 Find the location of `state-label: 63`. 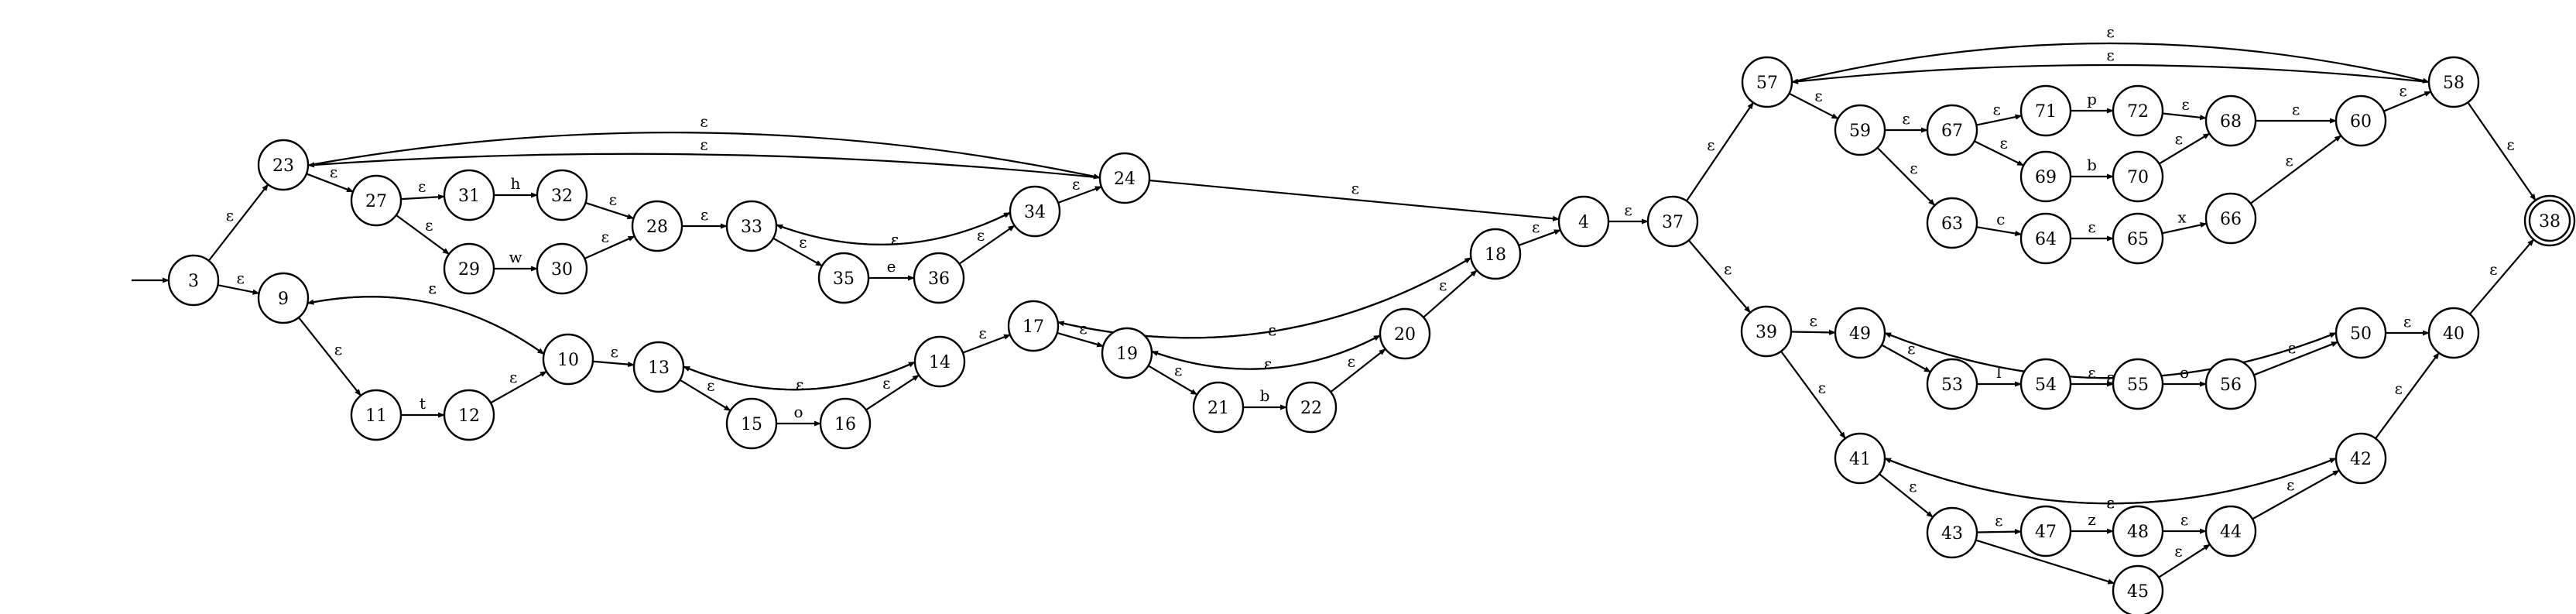

state-label: 63 is located at coordinates (1952, 224).